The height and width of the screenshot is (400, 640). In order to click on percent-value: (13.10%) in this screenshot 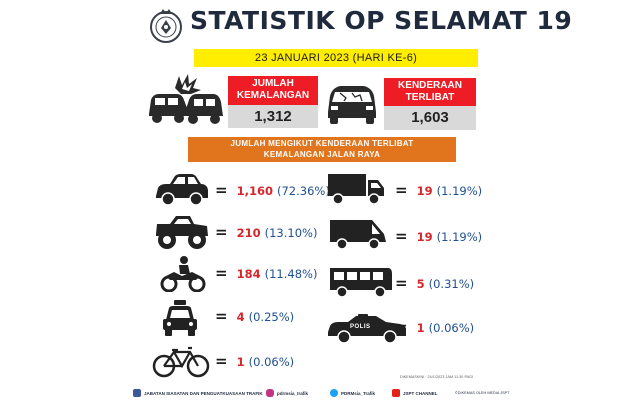, I will do `click(291, 233)`.